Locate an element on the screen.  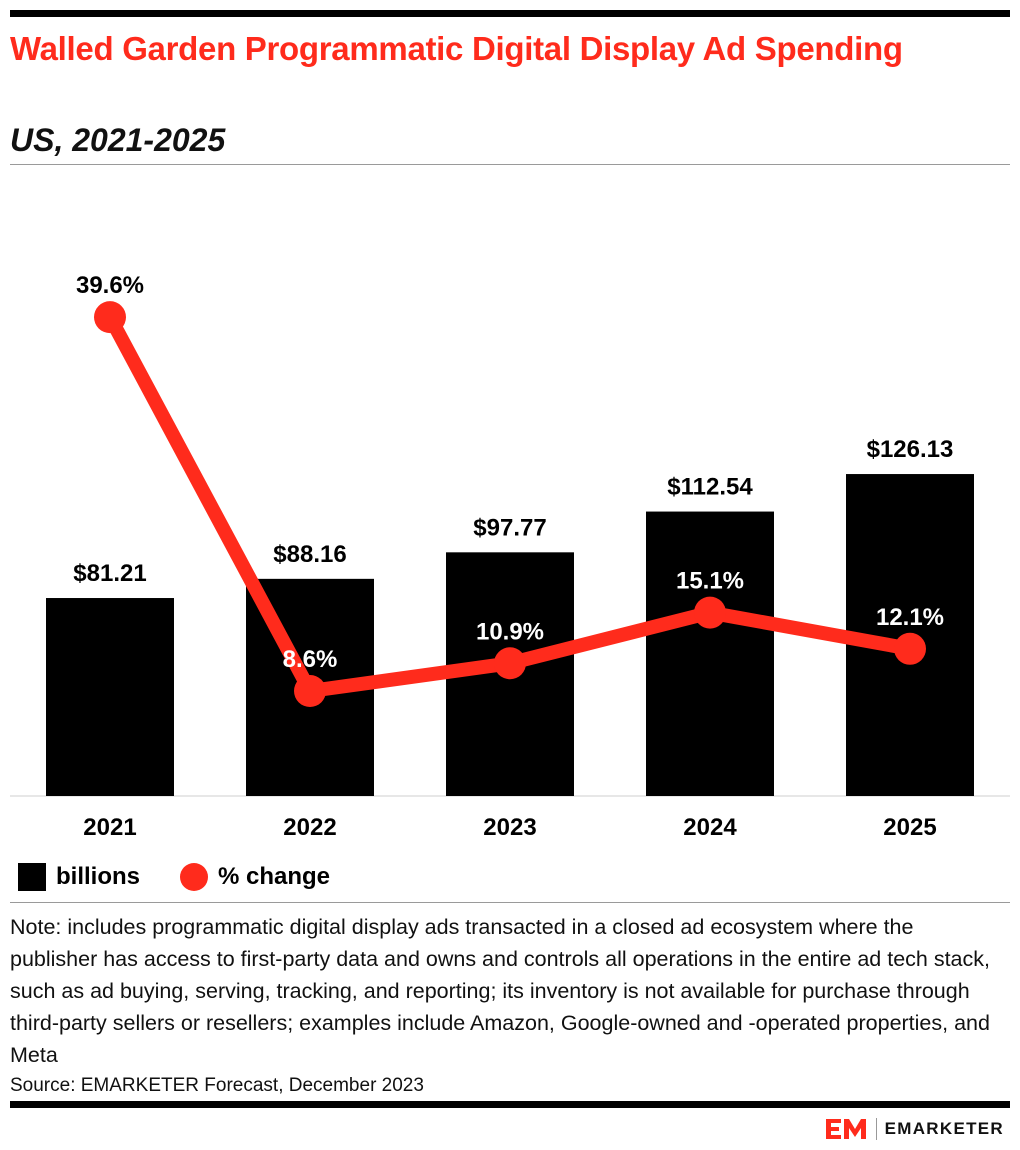
percent-change-point-2022 is located at coordinates (310, 691).